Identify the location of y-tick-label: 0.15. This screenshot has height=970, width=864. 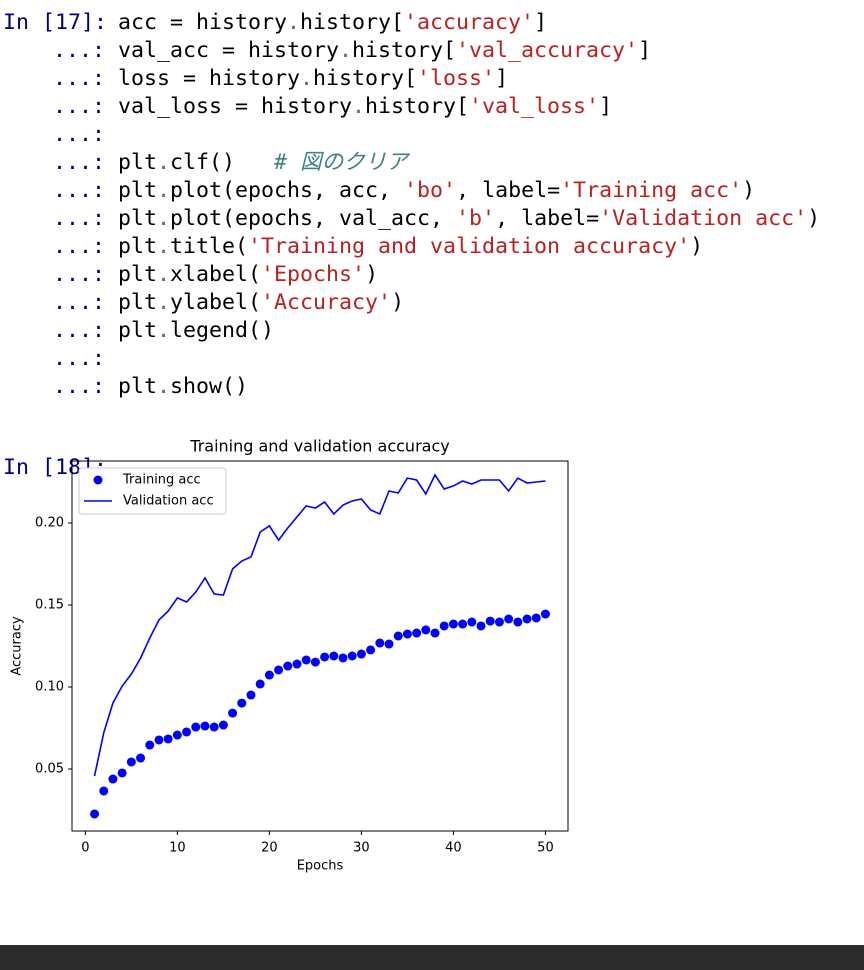
(49, 604).